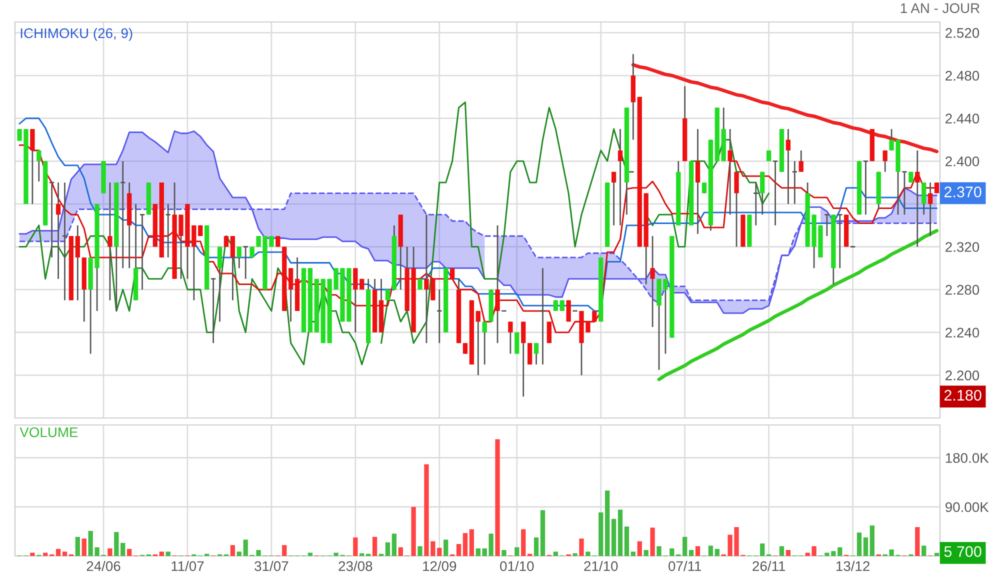 The width and height of the screenshot is (990, 580). I want to click on x-tick-label: 26/11, so click(769, 566).